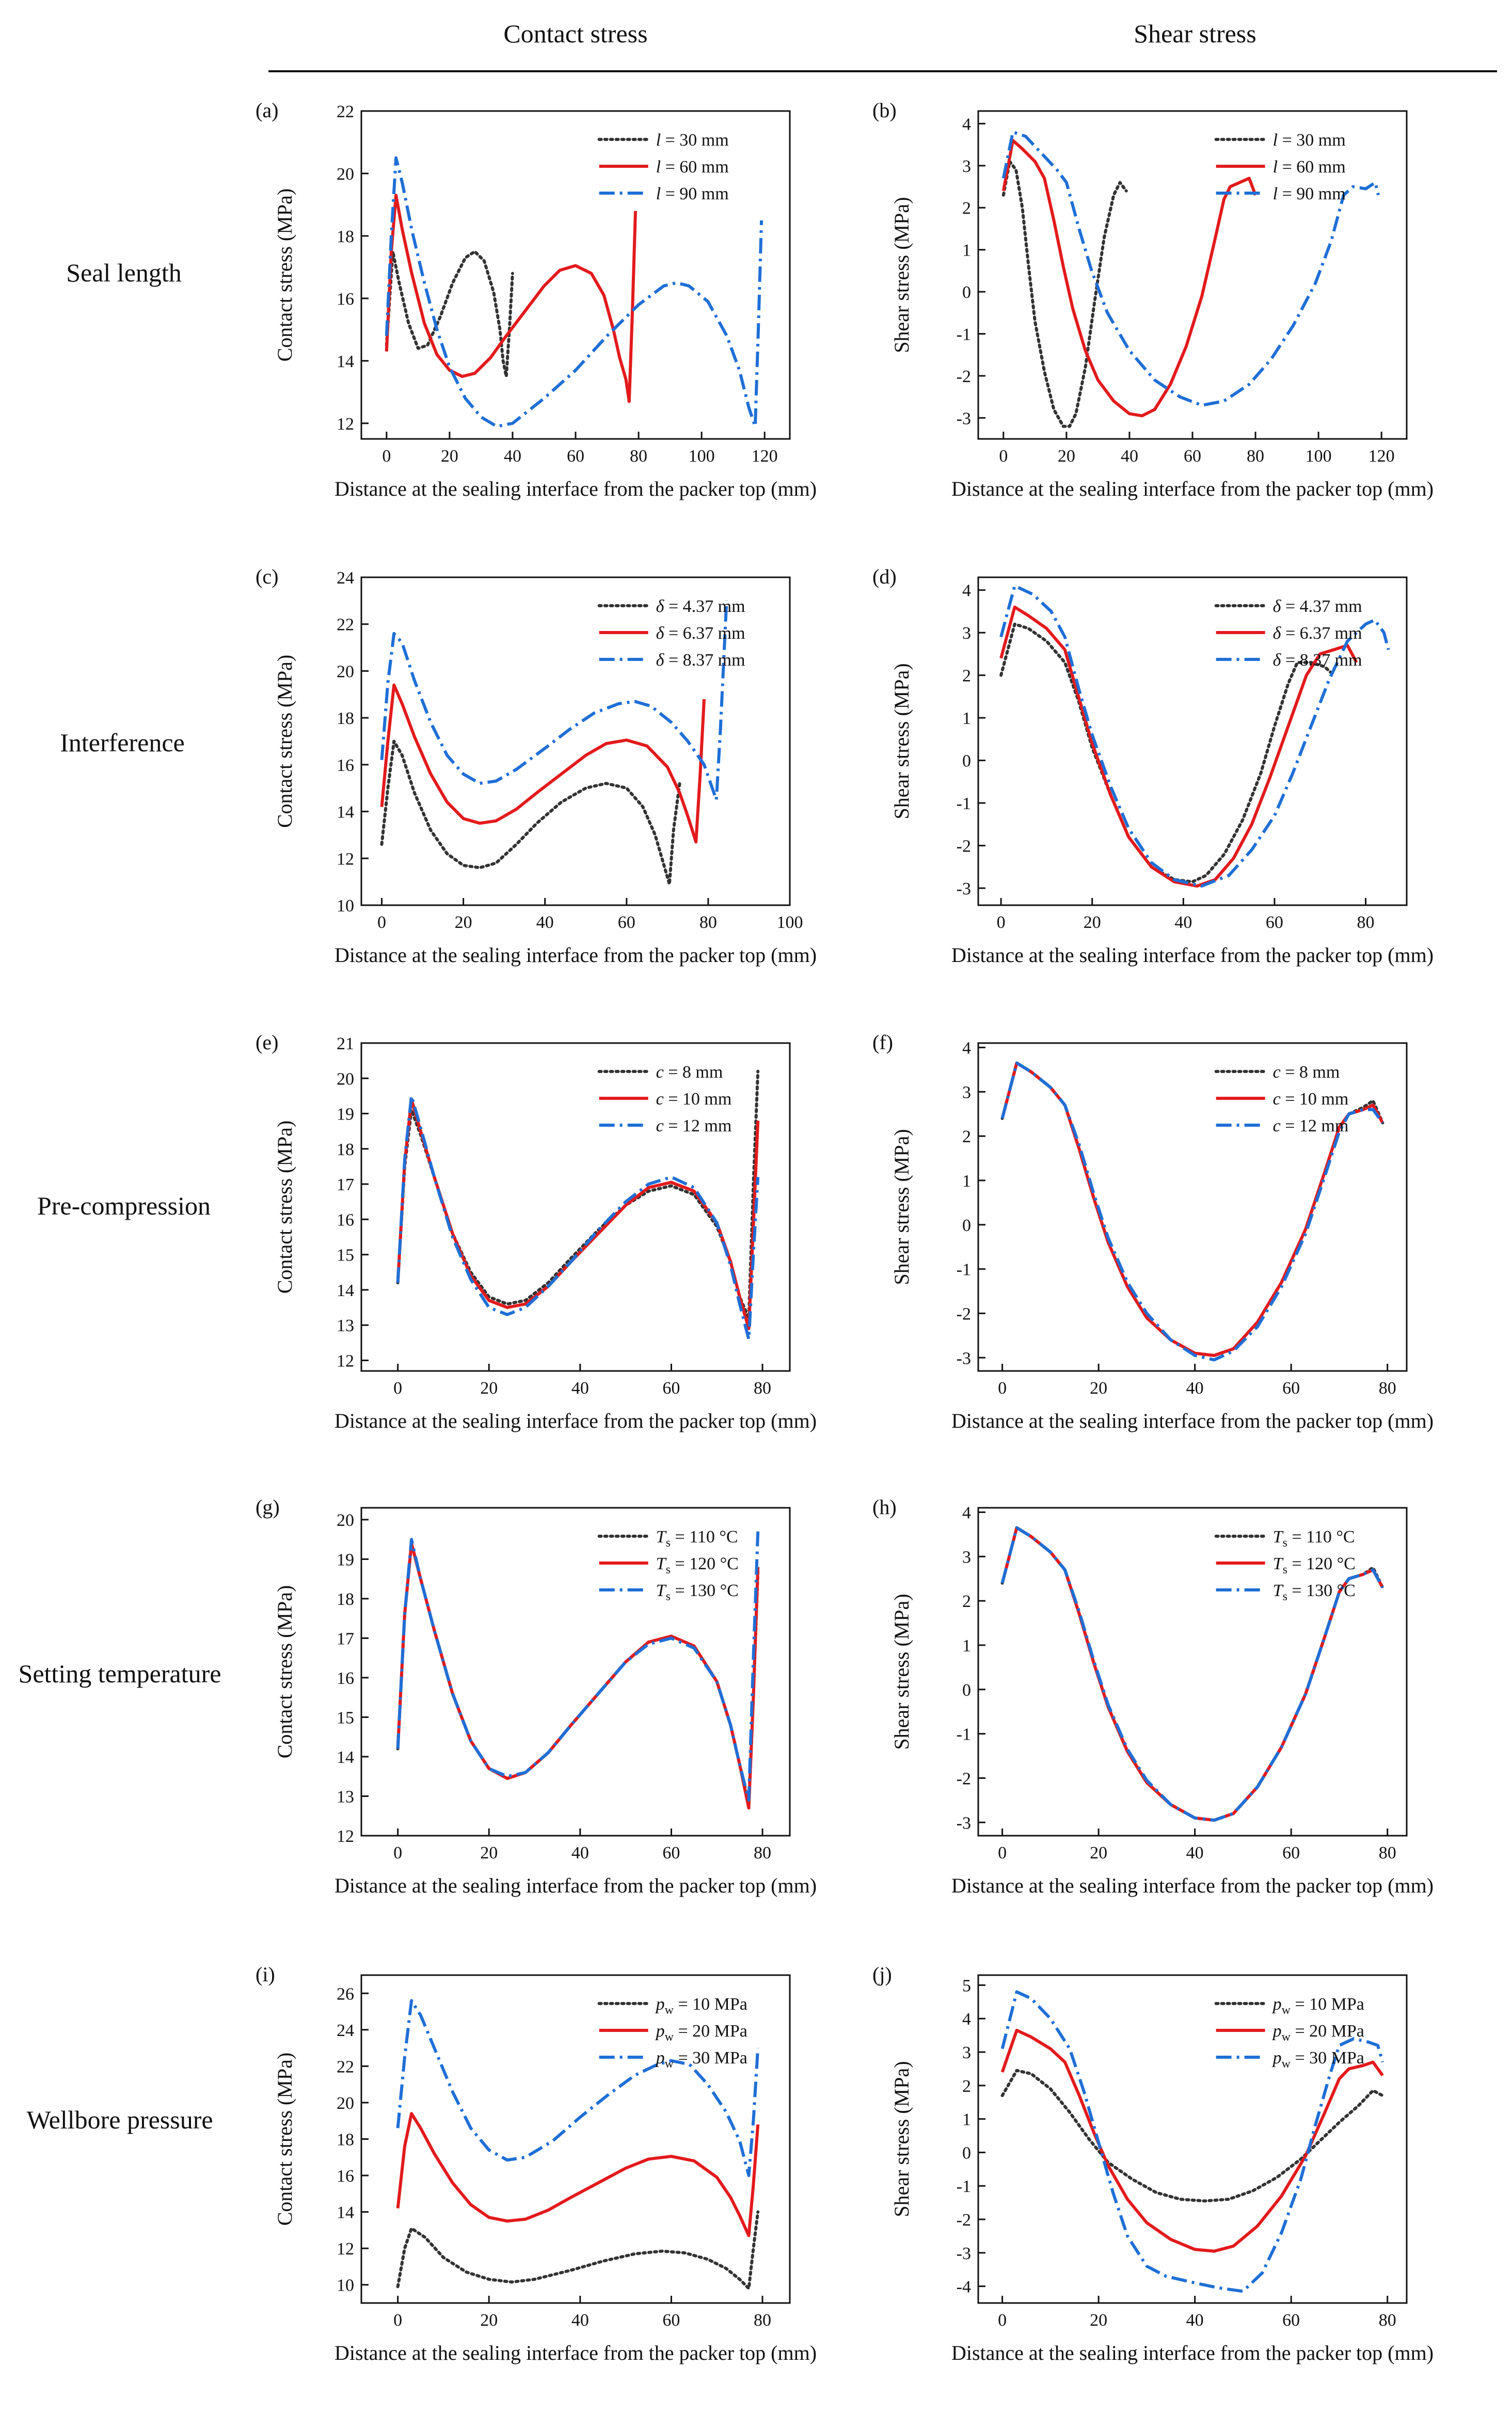 The width and height of the screenshot is (1512, 2429). Describe the element at coordinates (489, 2321) in the screenshot. I see `x-tick-label: 20` at that location.